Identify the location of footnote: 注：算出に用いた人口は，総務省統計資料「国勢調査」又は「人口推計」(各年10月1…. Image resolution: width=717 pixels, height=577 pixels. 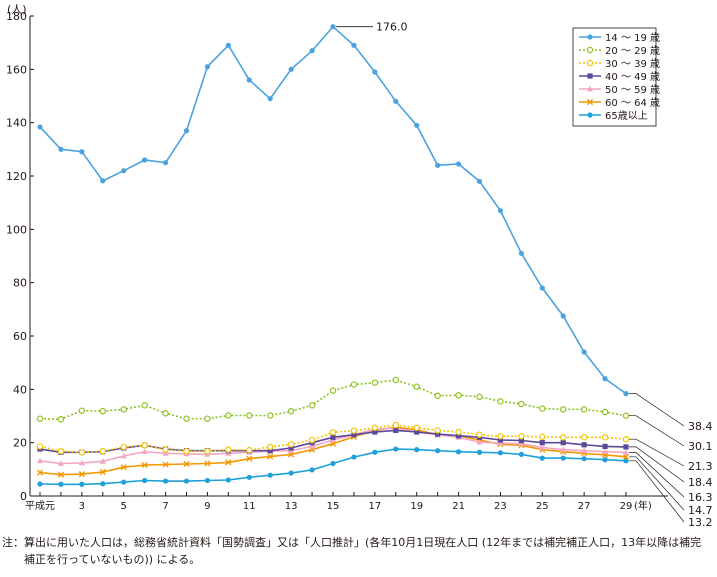
(358, 551).